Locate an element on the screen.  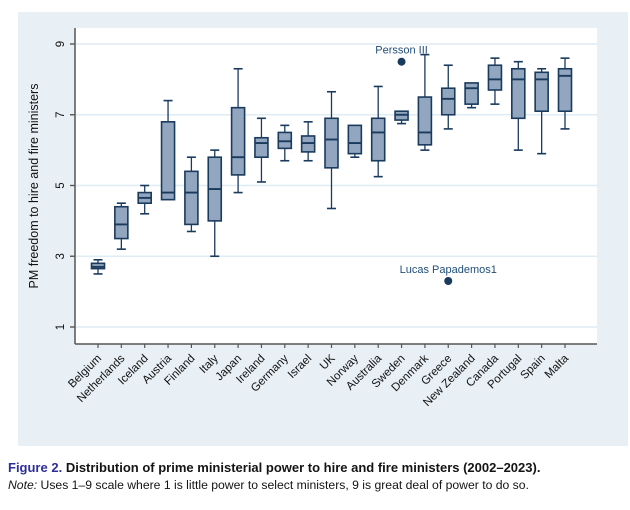
box-malta is located at coordinates (565, 93).